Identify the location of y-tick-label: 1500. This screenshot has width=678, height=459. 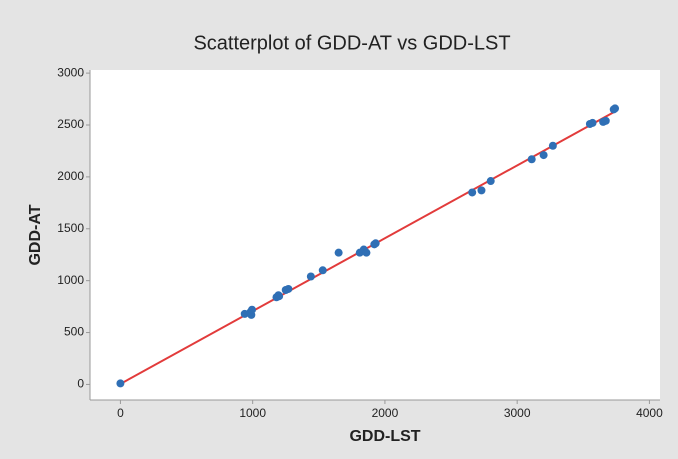
(70, 228).